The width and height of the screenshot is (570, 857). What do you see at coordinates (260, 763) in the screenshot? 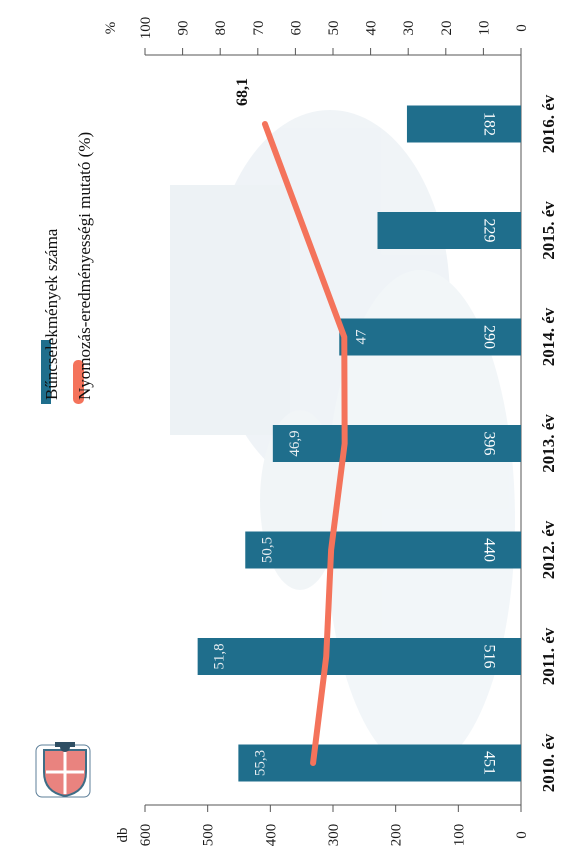
I see `line-value-label: 55,3` at bounding box center [260, 763].